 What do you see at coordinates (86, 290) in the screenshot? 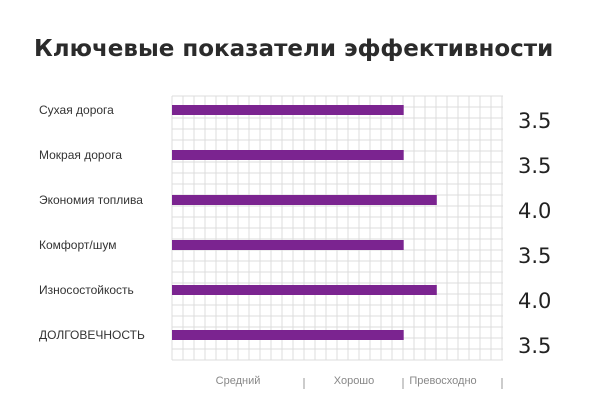
I see `category-label: Износостойкость` at bounding box center [86, 290].